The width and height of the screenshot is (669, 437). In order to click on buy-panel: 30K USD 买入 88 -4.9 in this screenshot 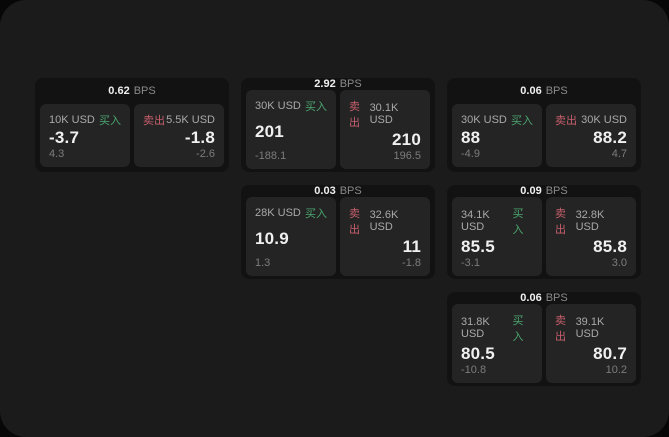, I will do `click(497, 135)`.